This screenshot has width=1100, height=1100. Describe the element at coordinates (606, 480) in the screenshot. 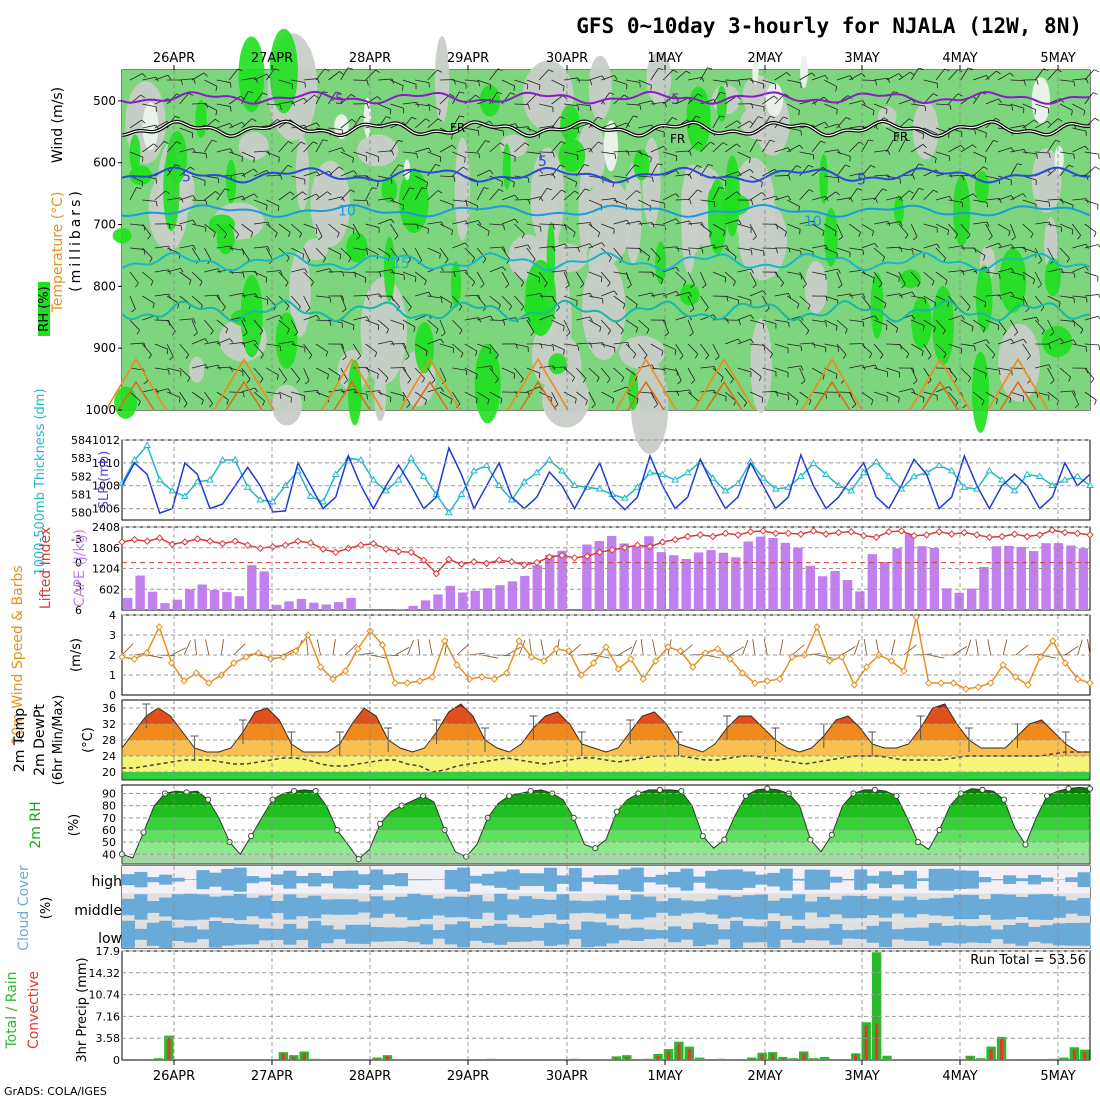

I see `slp-line` at that location.